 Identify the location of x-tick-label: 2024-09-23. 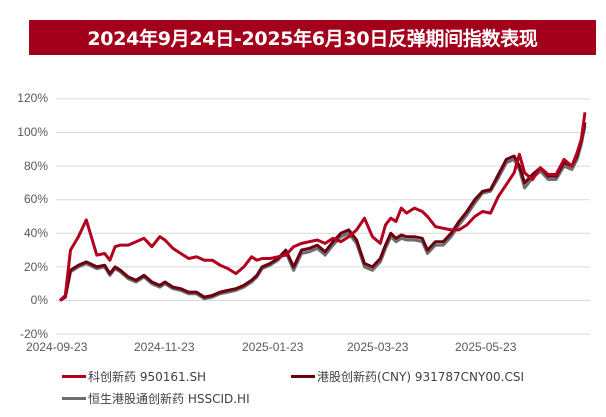
(57, 347).